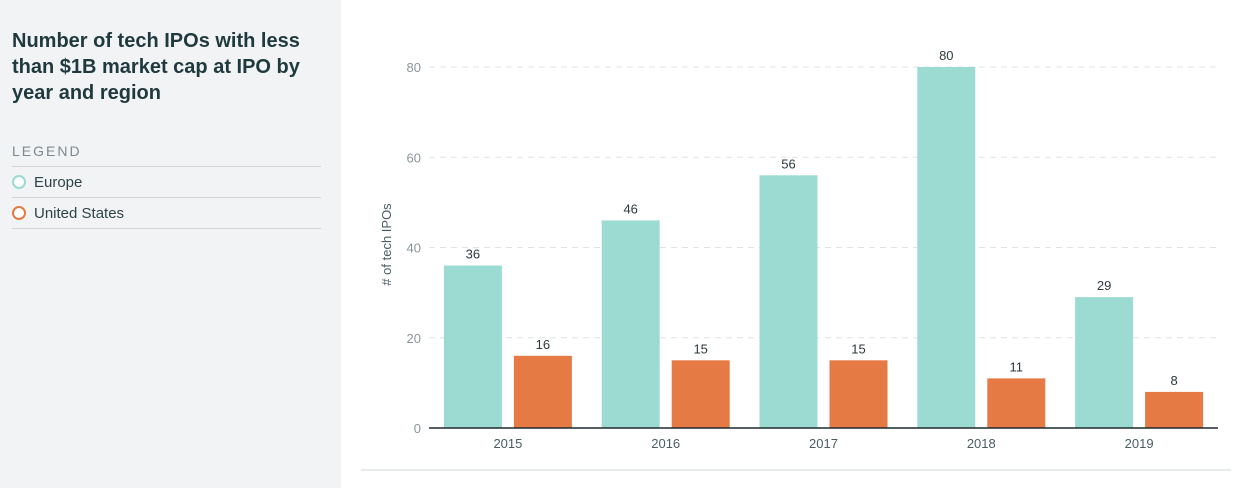 The height and width of the screenshot is (493, 1244). Describe the element at coordinates (543, 344) in the screenshot. I see `bar-value-label: 16` at that location.